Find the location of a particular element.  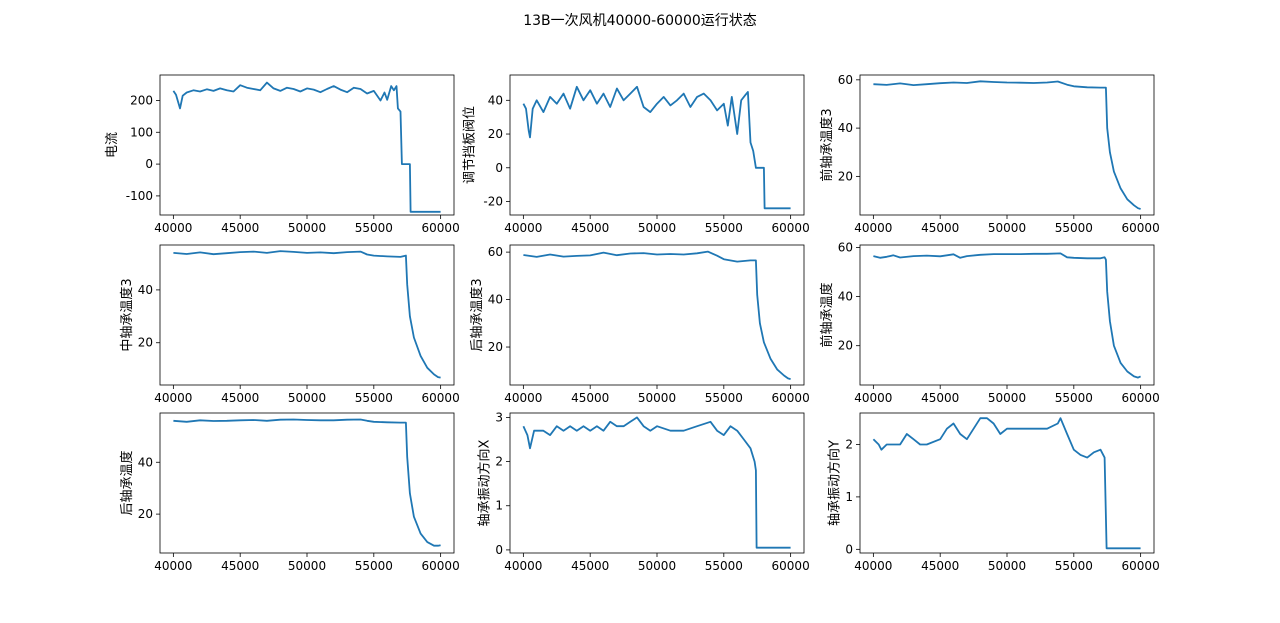

y-tick-label: -100 is located at coordinates (139, 196).